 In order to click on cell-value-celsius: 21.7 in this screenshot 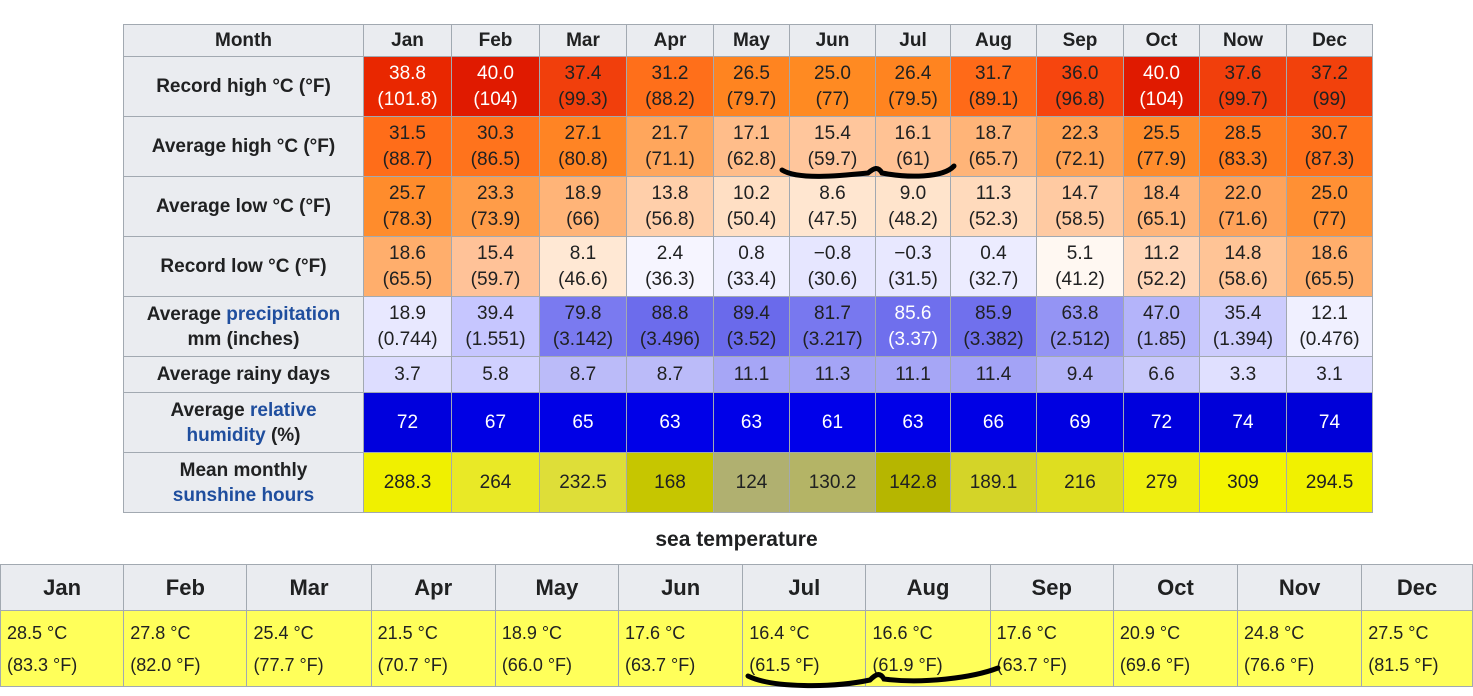, I will do `click(670, 133)`.